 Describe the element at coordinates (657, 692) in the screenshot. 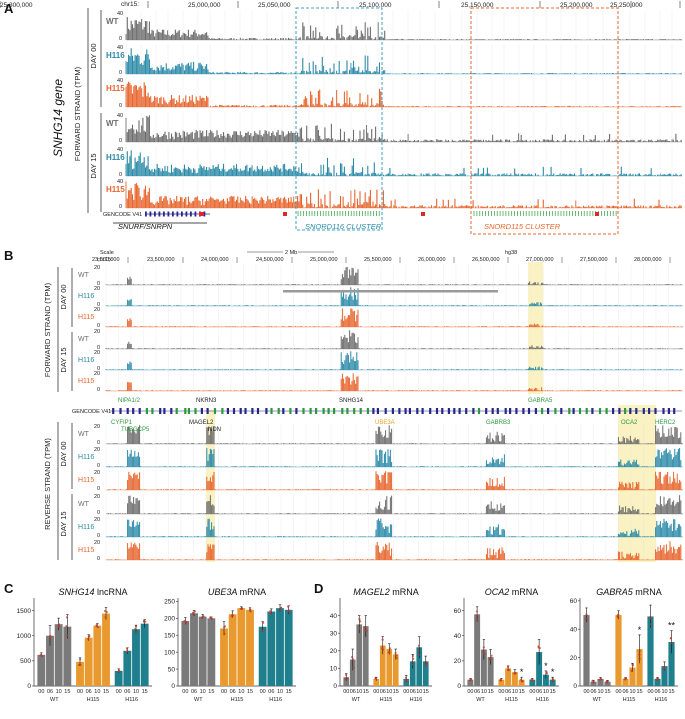

I see `chart-x-tick-label: 06` at that location.